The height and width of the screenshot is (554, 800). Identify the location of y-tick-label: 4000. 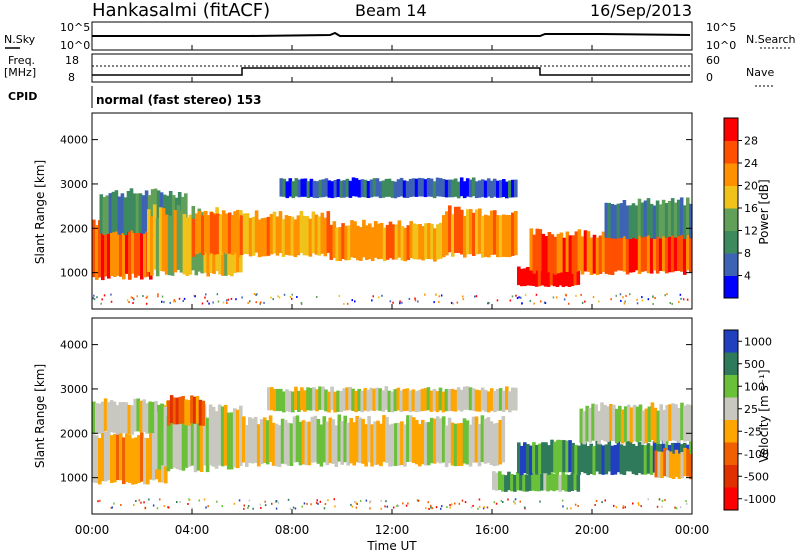
(74, 345).